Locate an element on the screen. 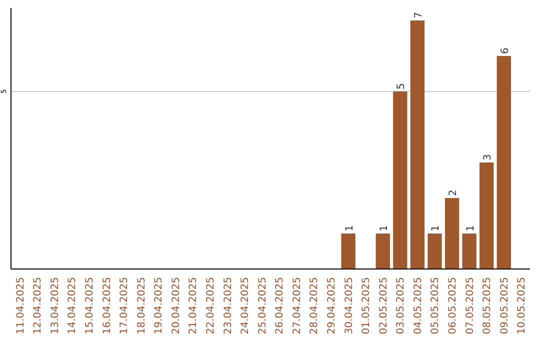 This screenshot has height=340, width=540. x-tick-label: 06.05.2025 is located at coordinates (453, 305).